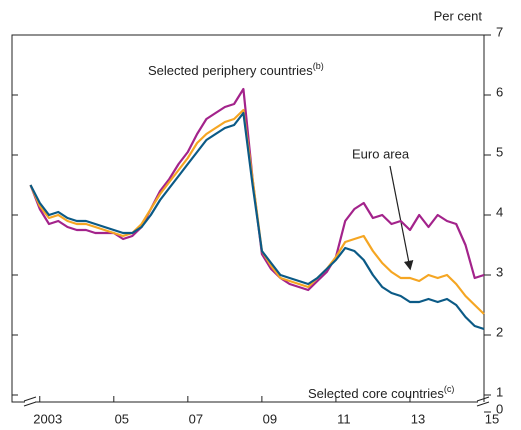 The image size is (521, 430). What do you see at coordinates (499, 151) in the screenshot?
I see `y-tick-label: 5` at bounding box center [499, 151].